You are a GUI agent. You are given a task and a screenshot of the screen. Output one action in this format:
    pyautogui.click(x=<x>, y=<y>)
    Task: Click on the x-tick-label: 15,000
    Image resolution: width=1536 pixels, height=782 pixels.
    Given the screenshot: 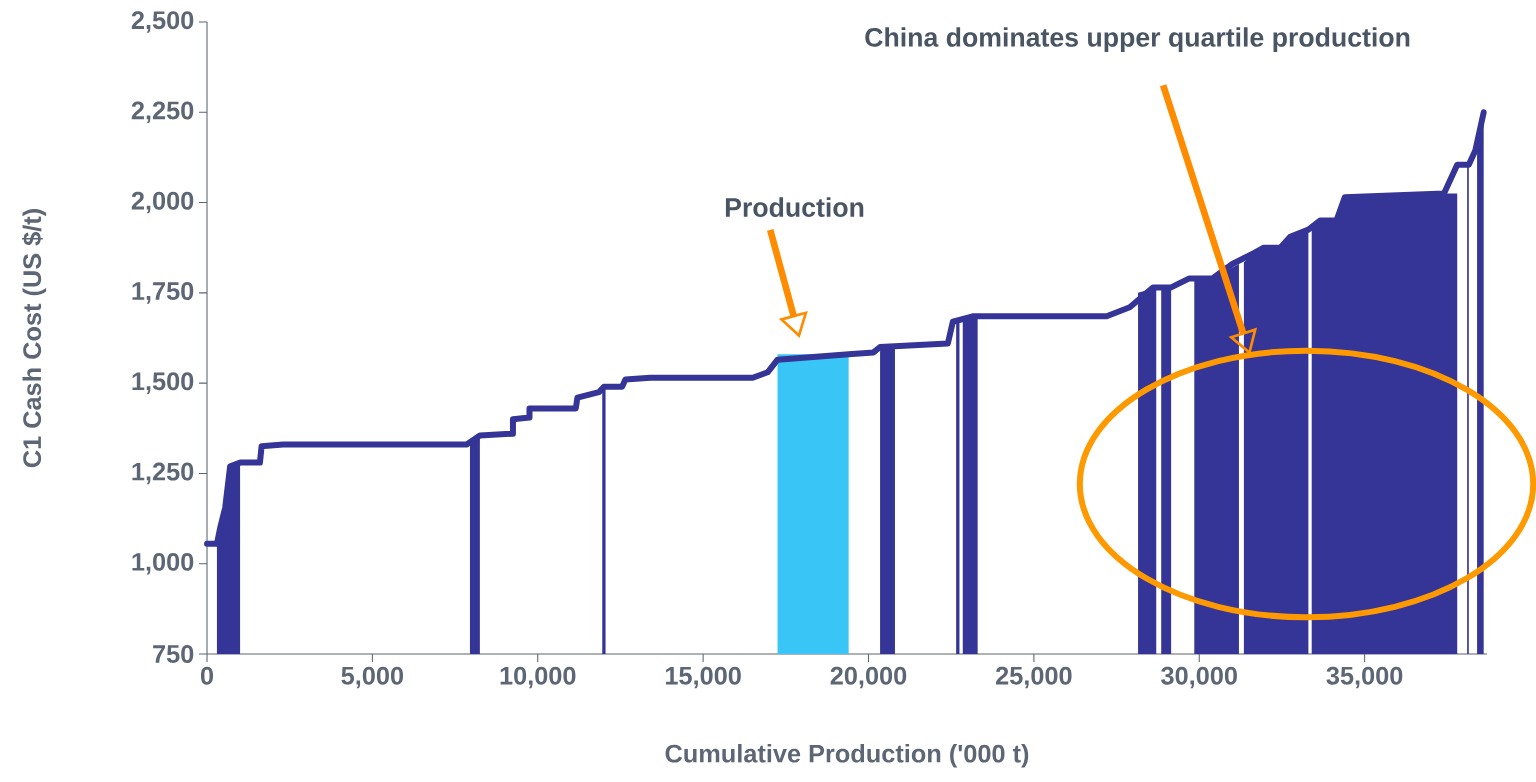 What is the action you would take?
    pyautogui.click(x=703, y=677)
    